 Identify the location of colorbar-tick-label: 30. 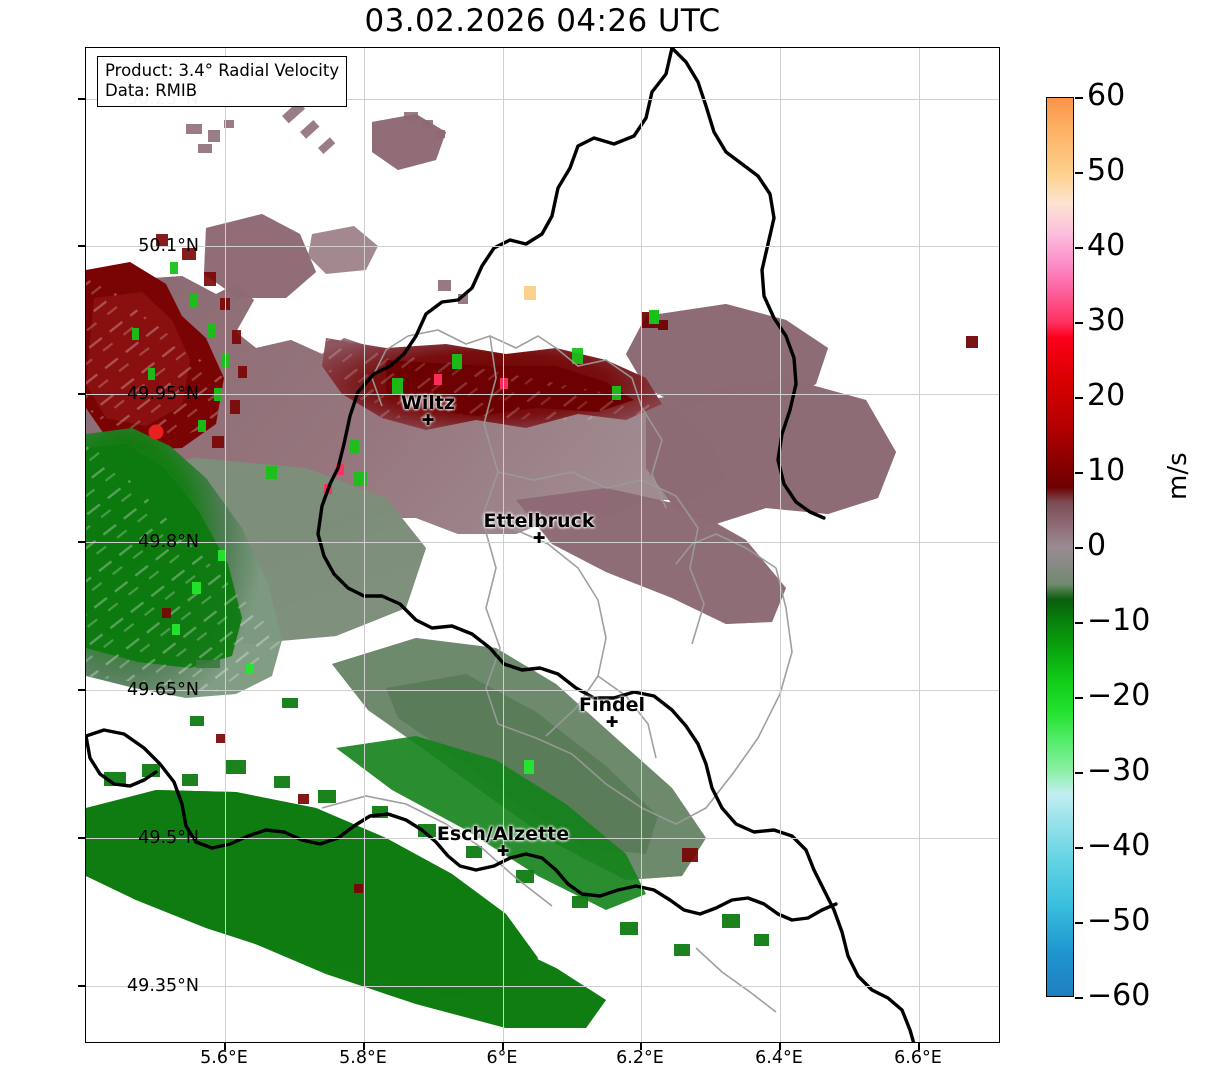
(1106, 320).